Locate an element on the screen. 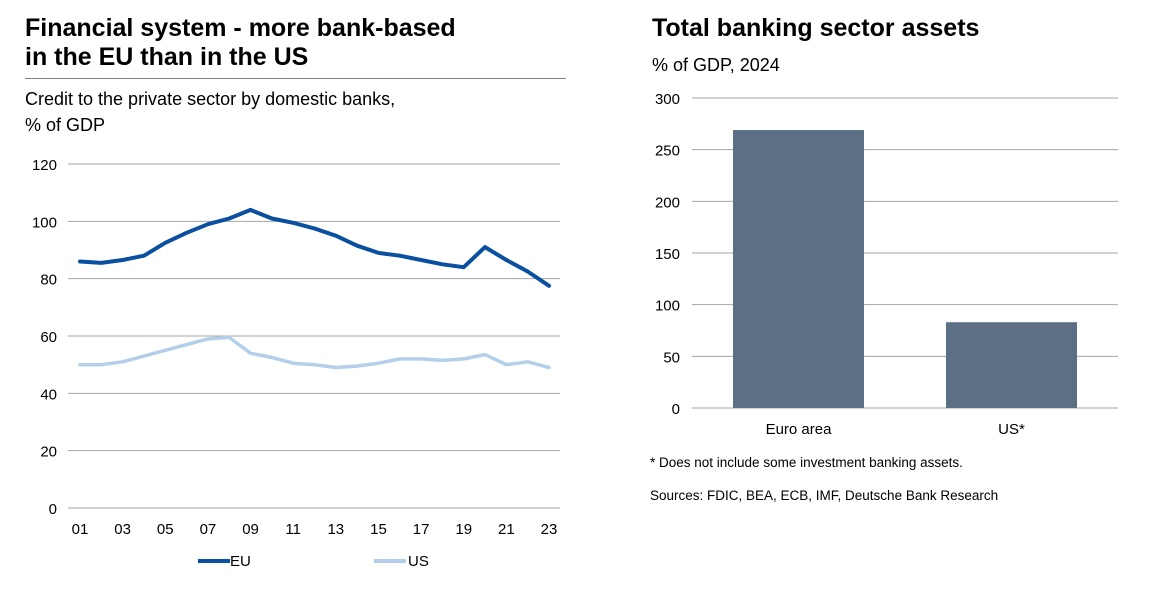 This screenshot has height=612, width=1162. x-tick-label: 21 is located at coordinates (506, 529).